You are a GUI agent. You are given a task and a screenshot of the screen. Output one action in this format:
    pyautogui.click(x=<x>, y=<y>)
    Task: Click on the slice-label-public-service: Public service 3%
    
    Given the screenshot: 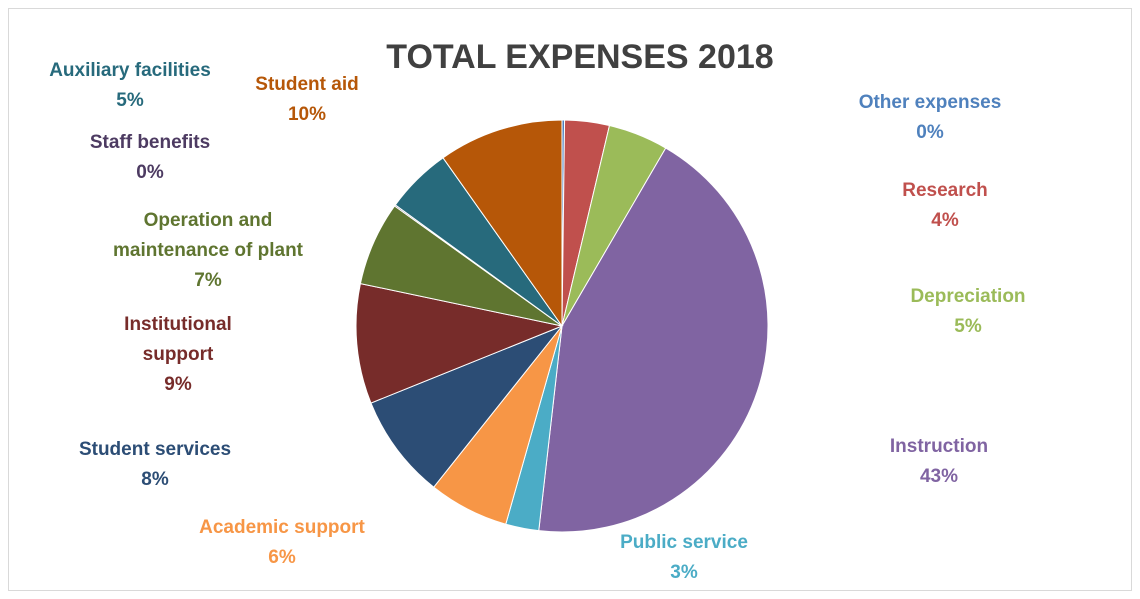 What is the action you would take?
    pyautogui.click(x=684, y=557)
    